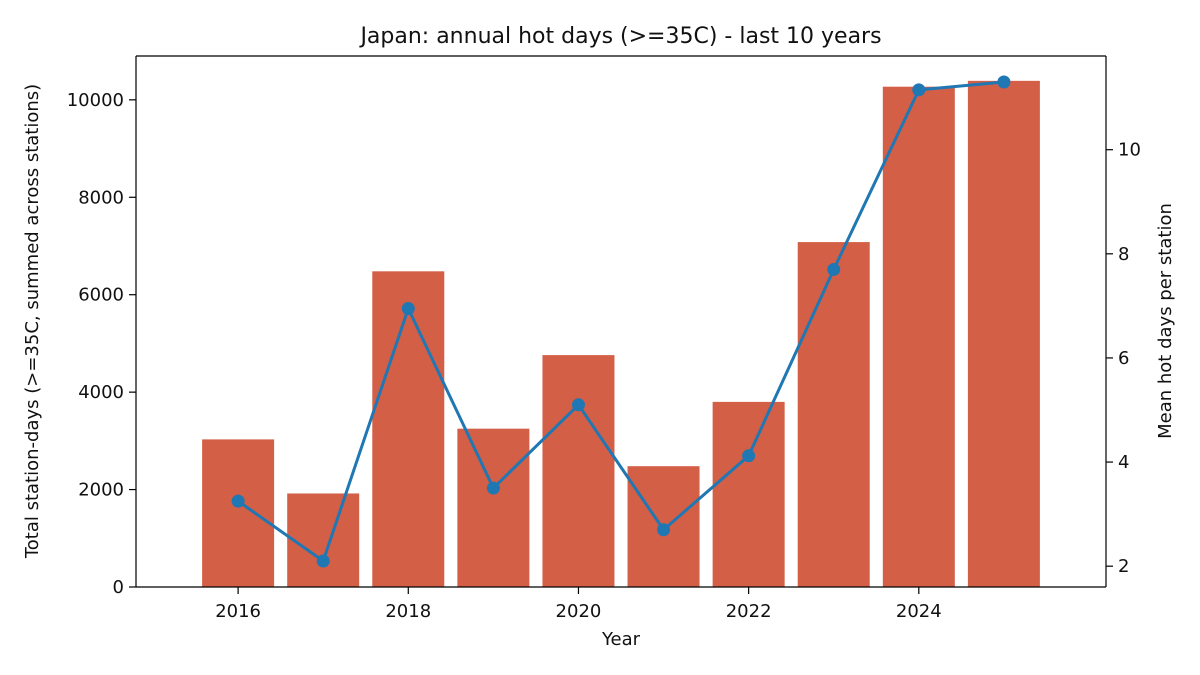 The image size is (1200, 675). Describe the element at coordinates (101, 490) in the screenshot. I see `left-y-tick-label-2000: 2000` at that location.